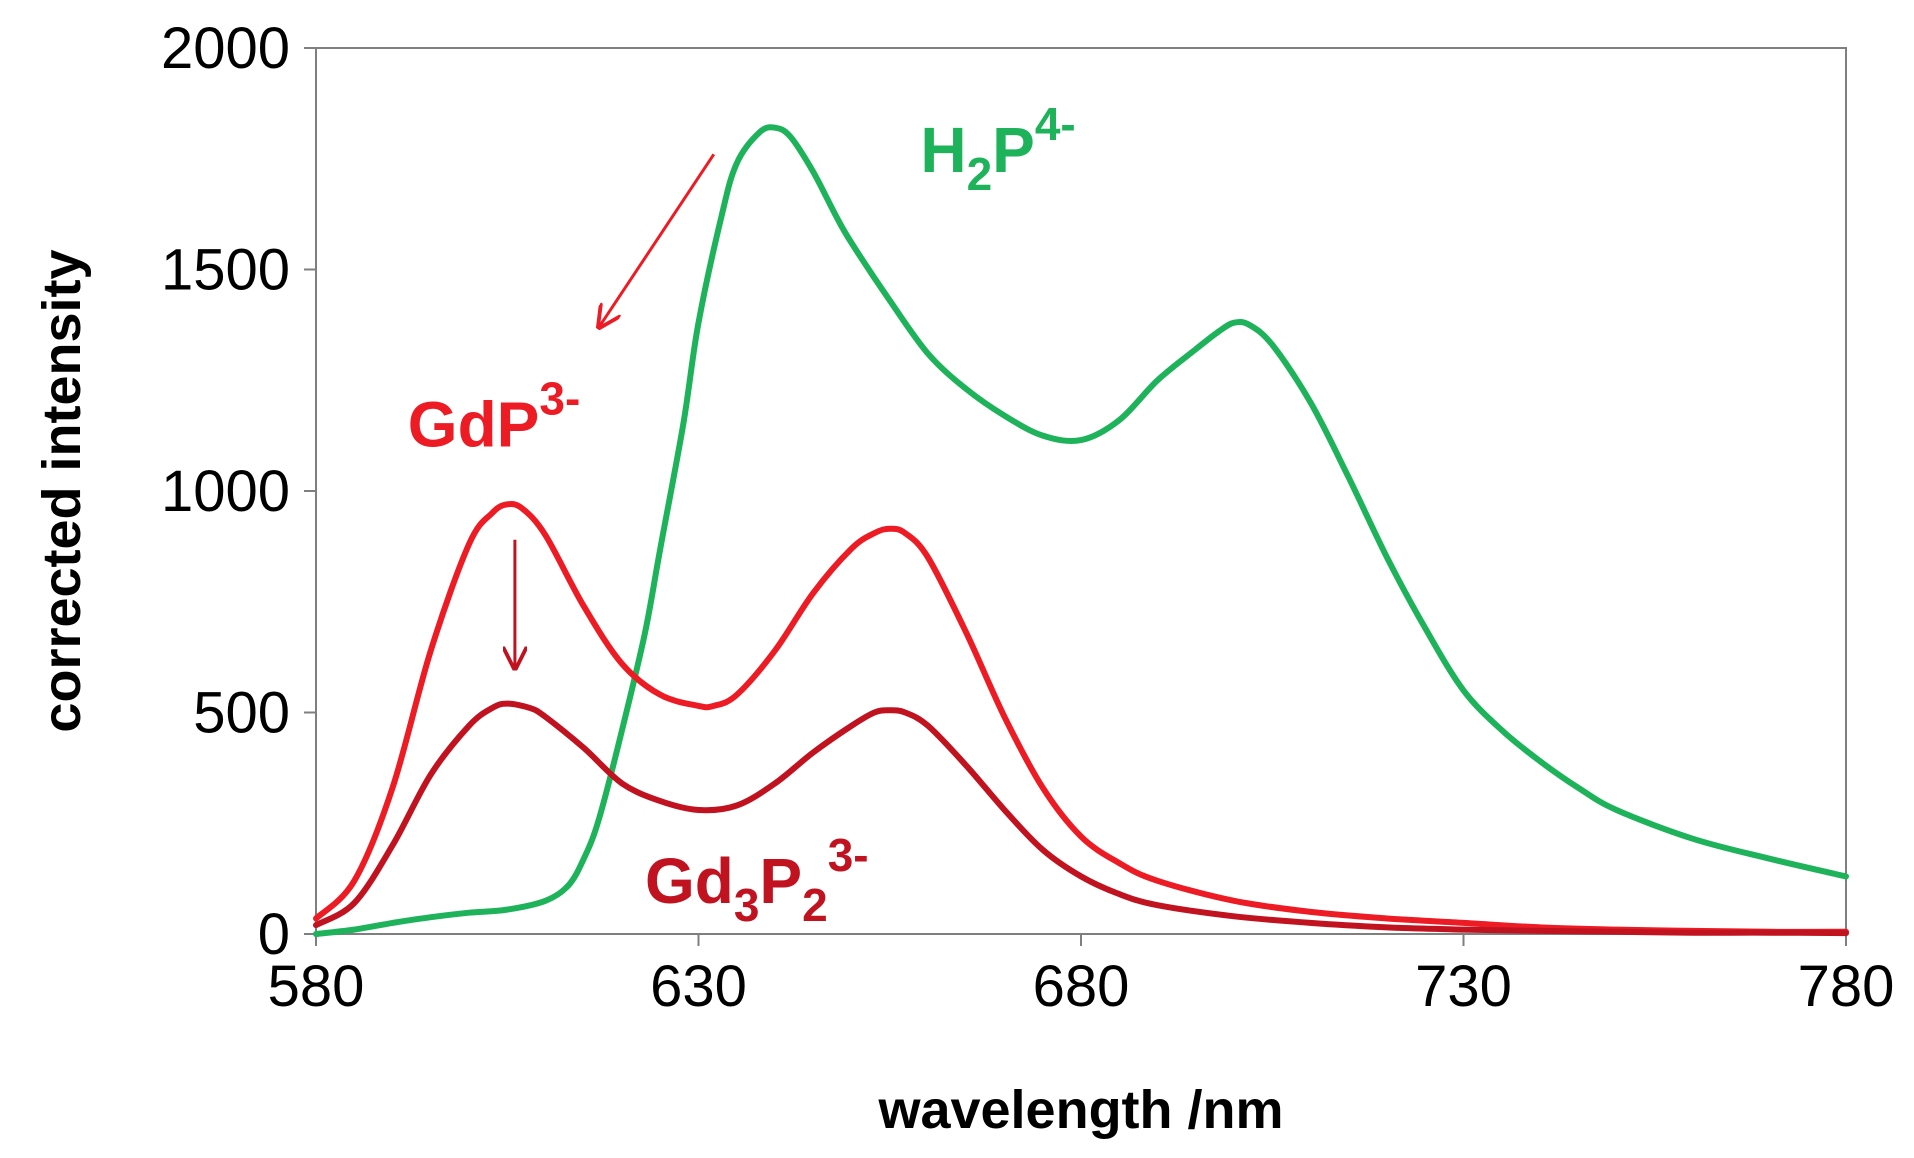 The width and height of the screenshot is (1914, 1158). I want to click on y-tick-label: 1500, so click(225, 270).